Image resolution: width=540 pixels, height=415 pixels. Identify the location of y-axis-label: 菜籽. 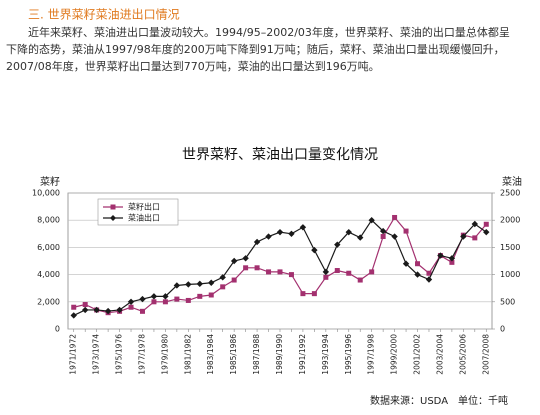
(50, 182).